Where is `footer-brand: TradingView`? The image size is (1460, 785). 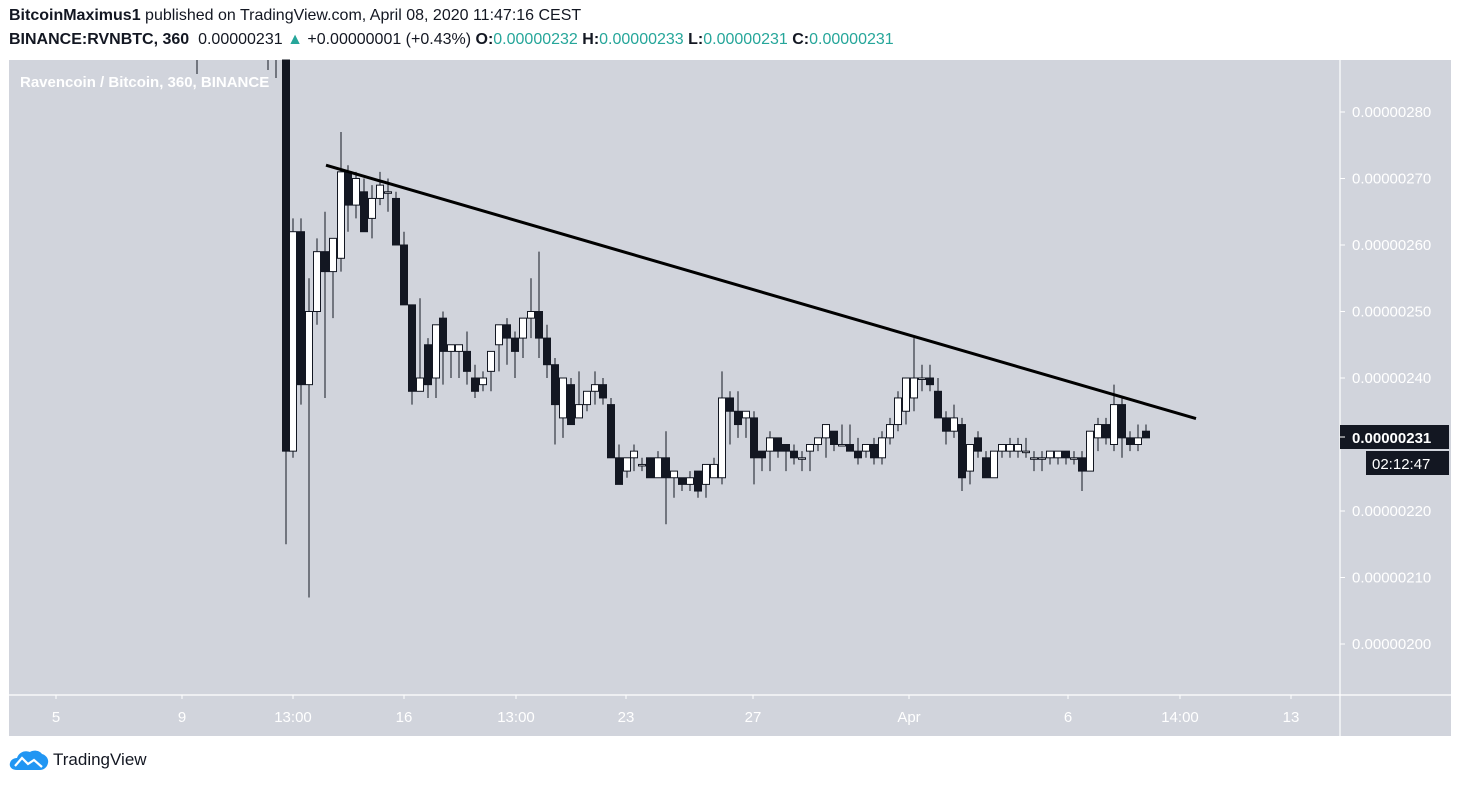
footer-brand: TradingView is located at coordinates (78, 760).